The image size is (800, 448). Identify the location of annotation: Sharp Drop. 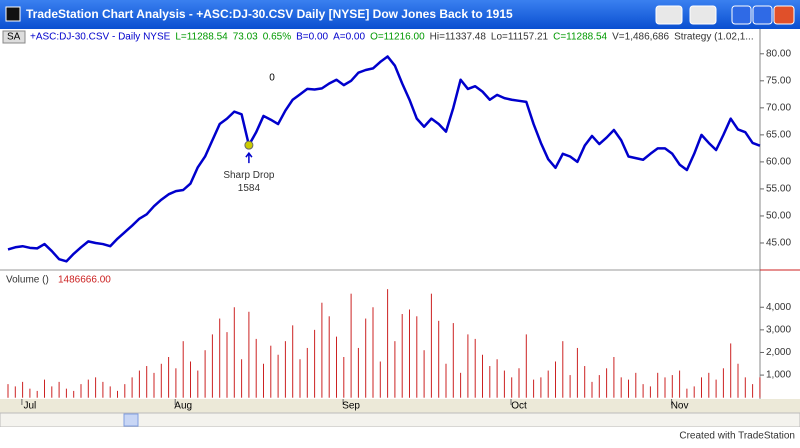
(249, 175).